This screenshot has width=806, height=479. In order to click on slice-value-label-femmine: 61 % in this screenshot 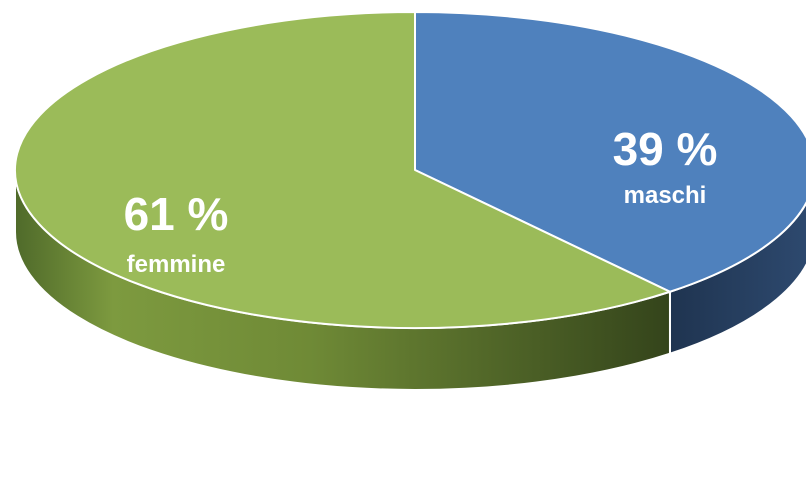, I will do `click(176, 214)`.